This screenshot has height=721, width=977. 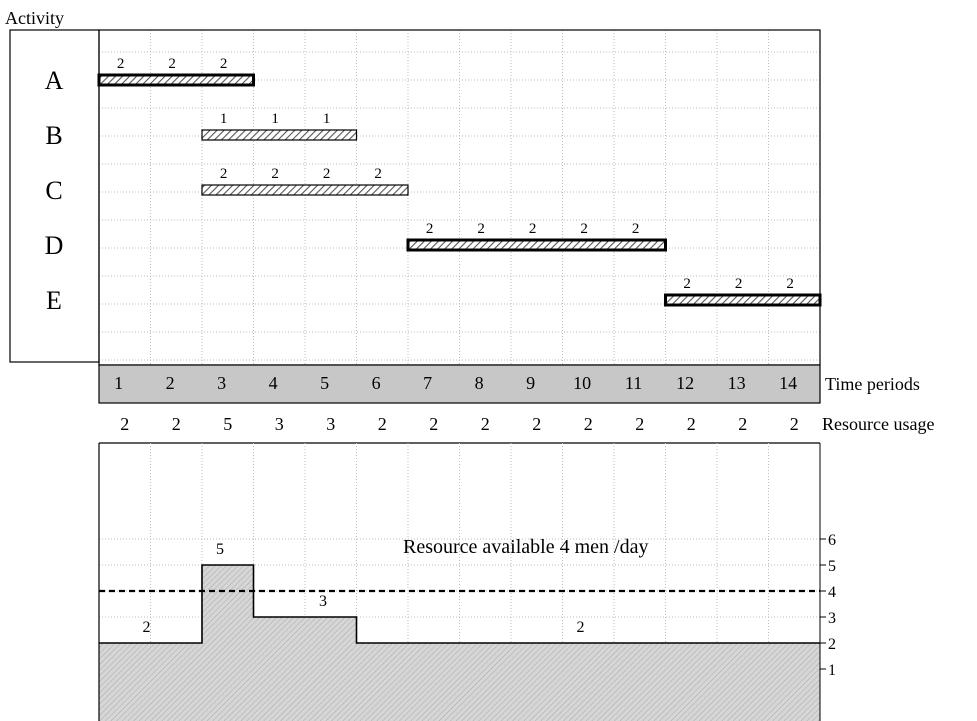 I want to click on activity-label-c: C, so click(x=53, y=190).